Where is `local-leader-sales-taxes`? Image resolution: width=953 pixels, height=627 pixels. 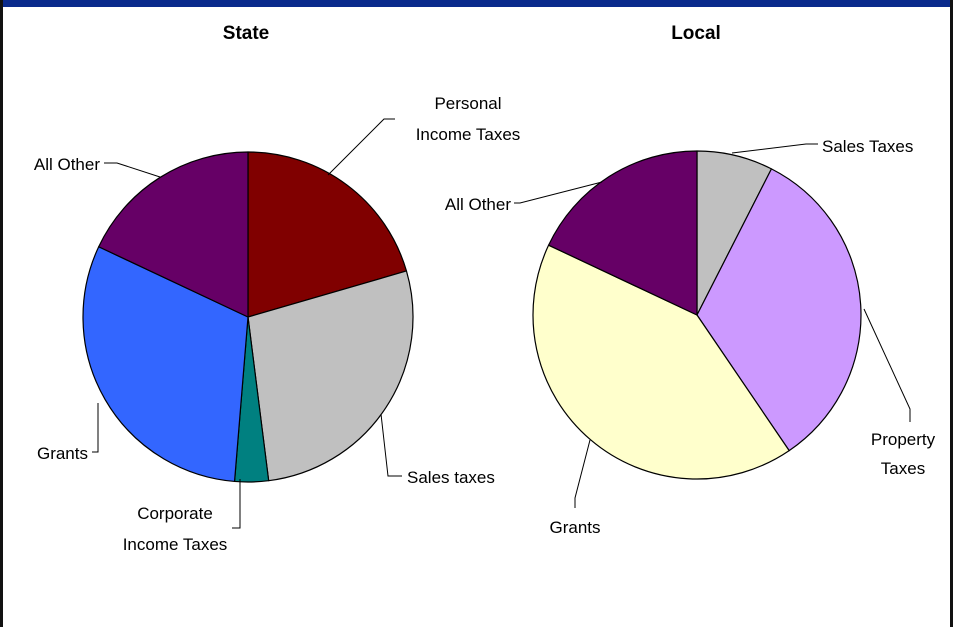
local-leader-sales-taxes is located at coordinates (774, 148).